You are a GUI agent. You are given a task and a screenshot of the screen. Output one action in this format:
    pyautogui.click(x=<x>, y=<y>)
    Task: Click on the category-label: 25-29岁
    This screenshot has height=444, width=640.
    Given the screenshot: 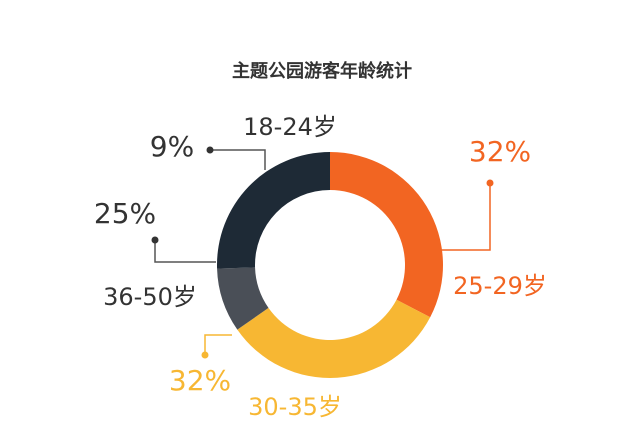 What is the action you would take?
    pyautogui.click(x=500, y=286)
    